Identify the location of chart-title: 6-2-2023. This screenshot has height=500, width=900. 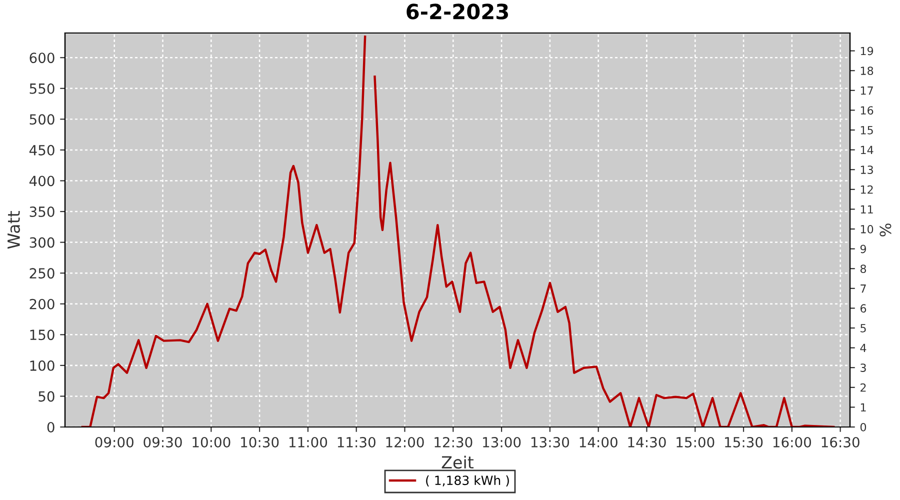
(457, 12).